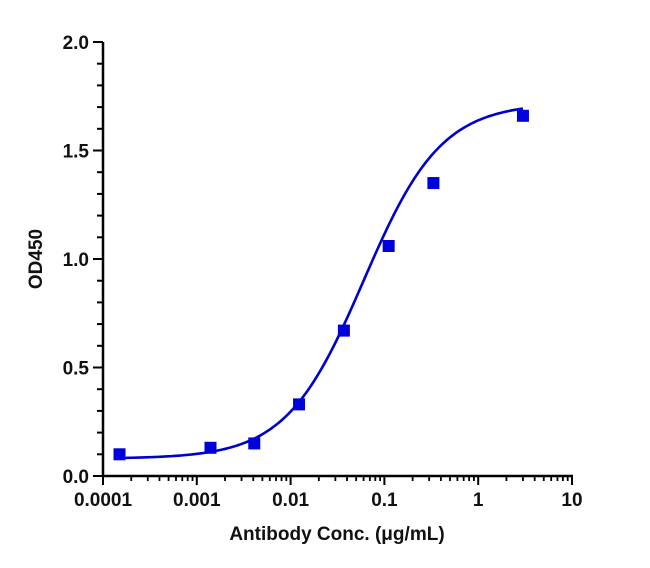  What do you see at coordinates (336, 534) in the screenshot?
I see `x-axis-title: Antibody Conc. (μg/mL)` at bounding box center [336, 534].